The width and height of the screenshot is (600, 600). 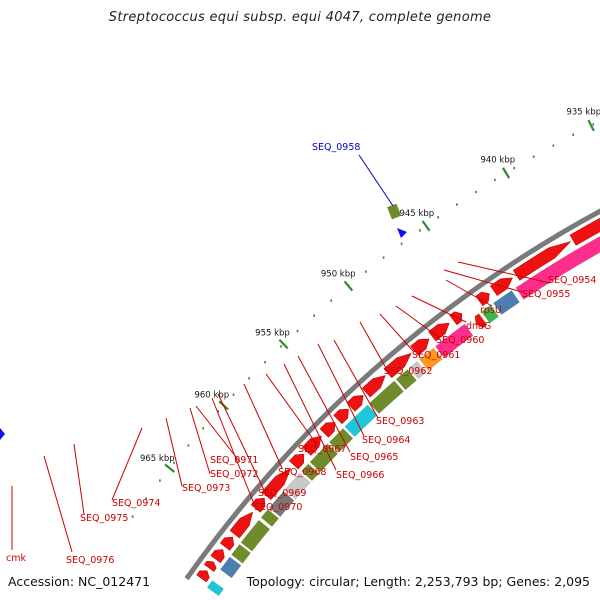 I want to click on gene-label-seq-0955: SEQ_0955, so click(x=546, y=294).